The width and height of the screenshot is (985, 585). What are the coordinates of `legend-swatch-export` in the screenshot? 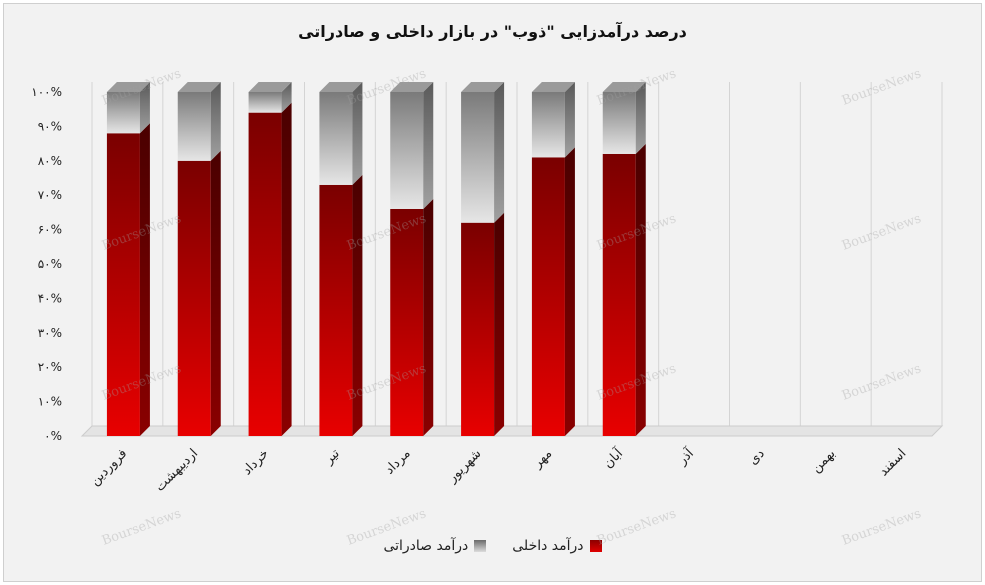 It's located at (480, 546).